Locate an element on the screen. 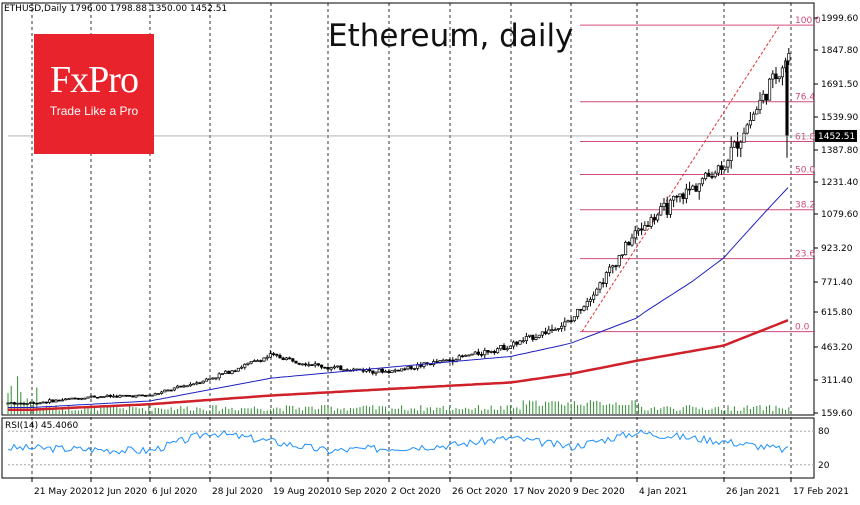  date-tick-label: 17 Nov 2020 is located at coordinates (542, 492).